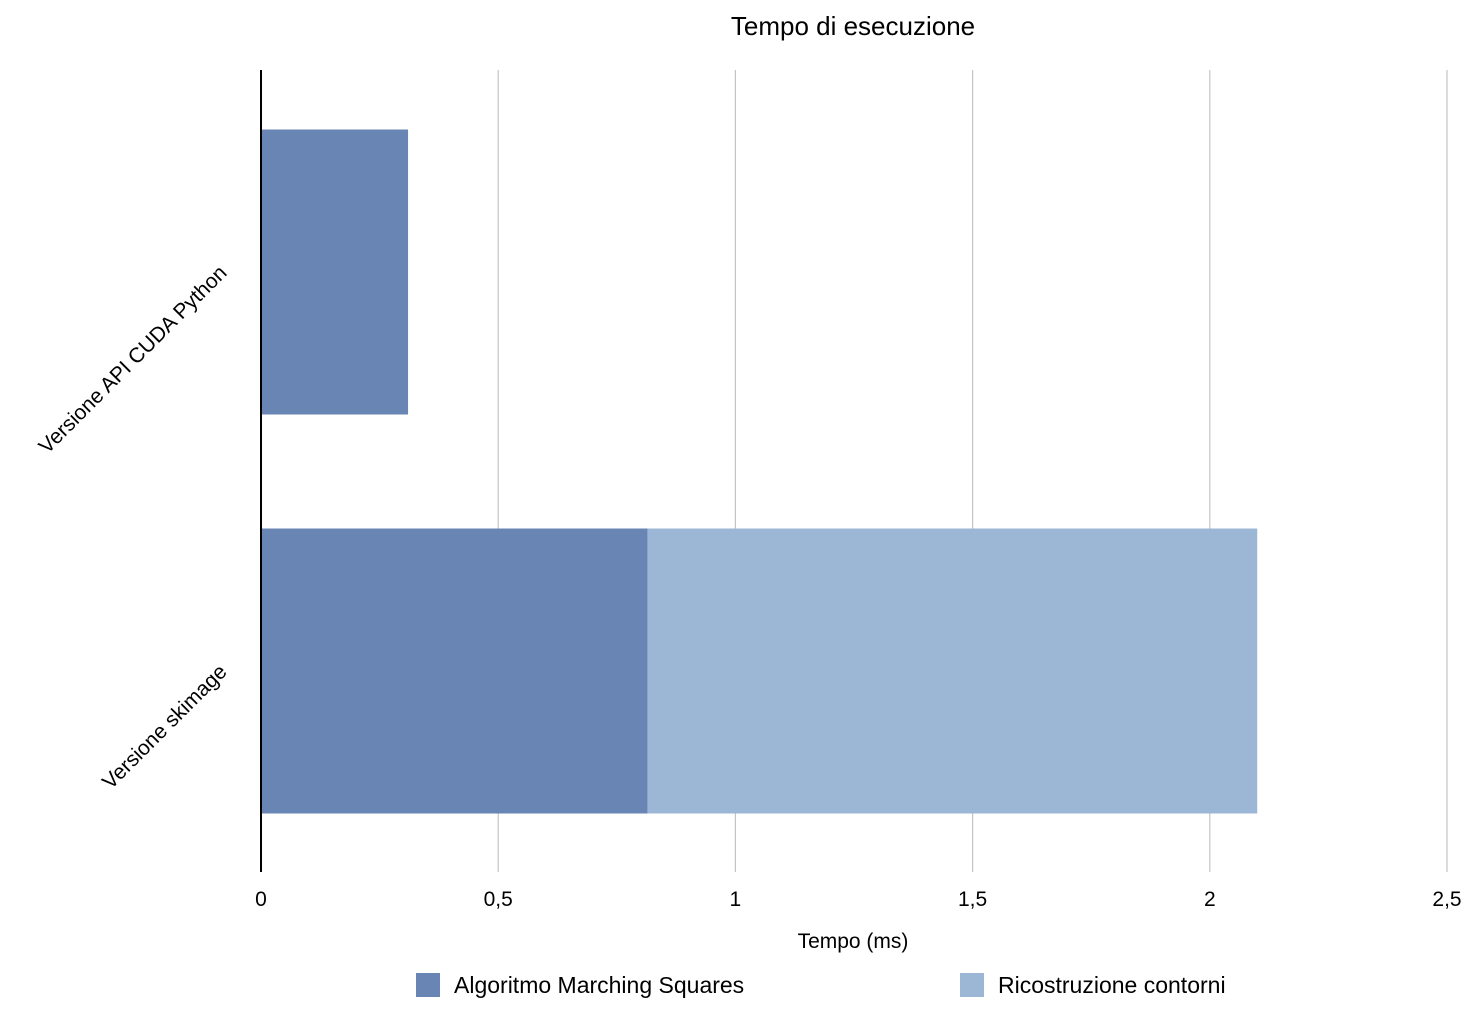 The width and height of the screenshot is (1476, 1010). I want to click on y-category-label-0: Versione API CUDA Python, so click(133, 359).